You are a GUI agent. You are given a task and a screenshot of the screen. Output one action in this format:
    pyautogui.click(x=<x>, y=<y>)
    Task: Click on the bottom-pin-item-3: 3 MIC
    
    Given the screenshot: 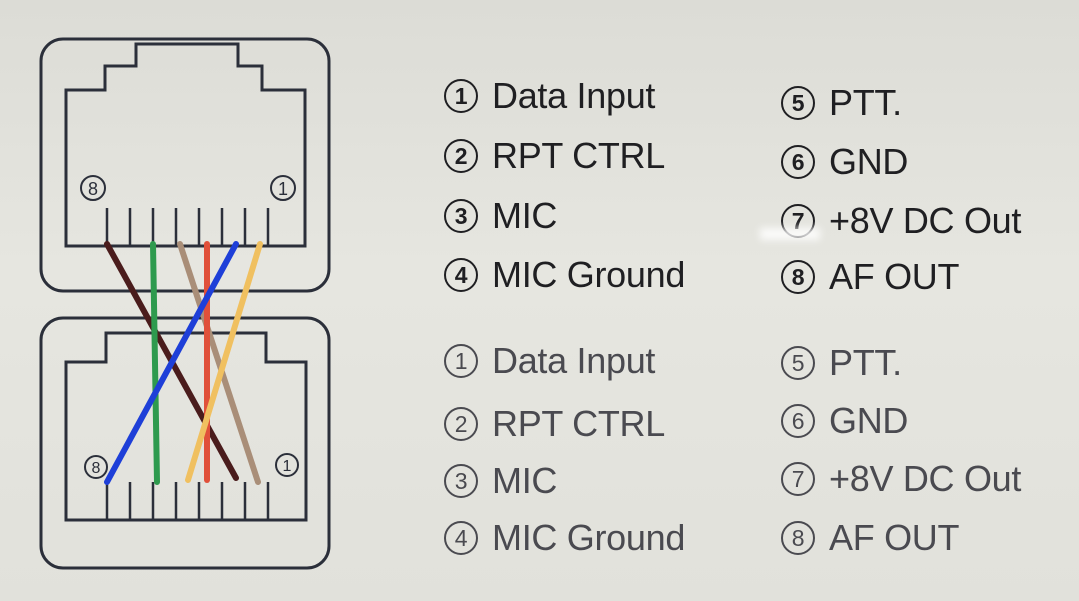 What is the action you would take?
    pyautogui.click(x=500, y=481)
    